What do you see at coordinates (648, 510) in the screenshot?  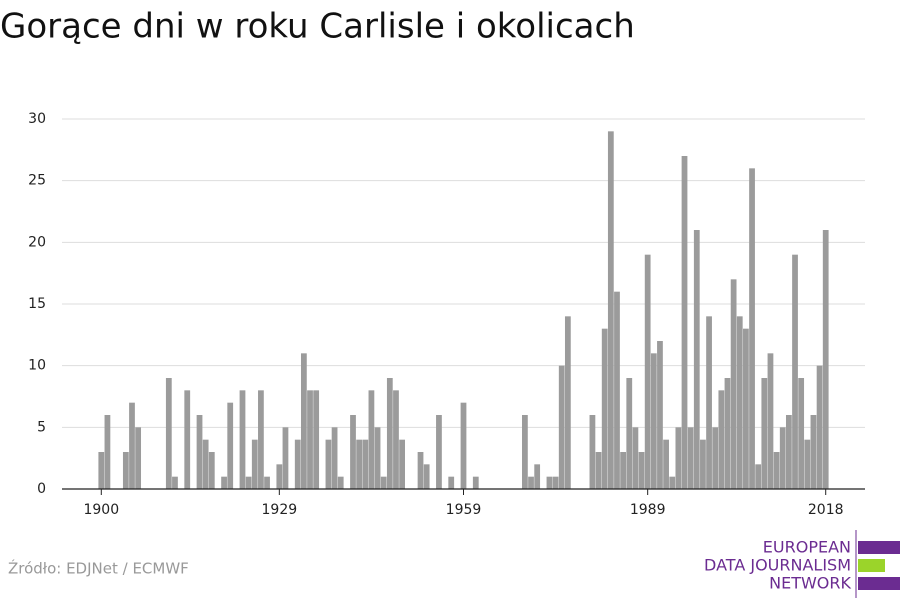 I see `x-tick-label: 1989` at bounding box center [648, 510].